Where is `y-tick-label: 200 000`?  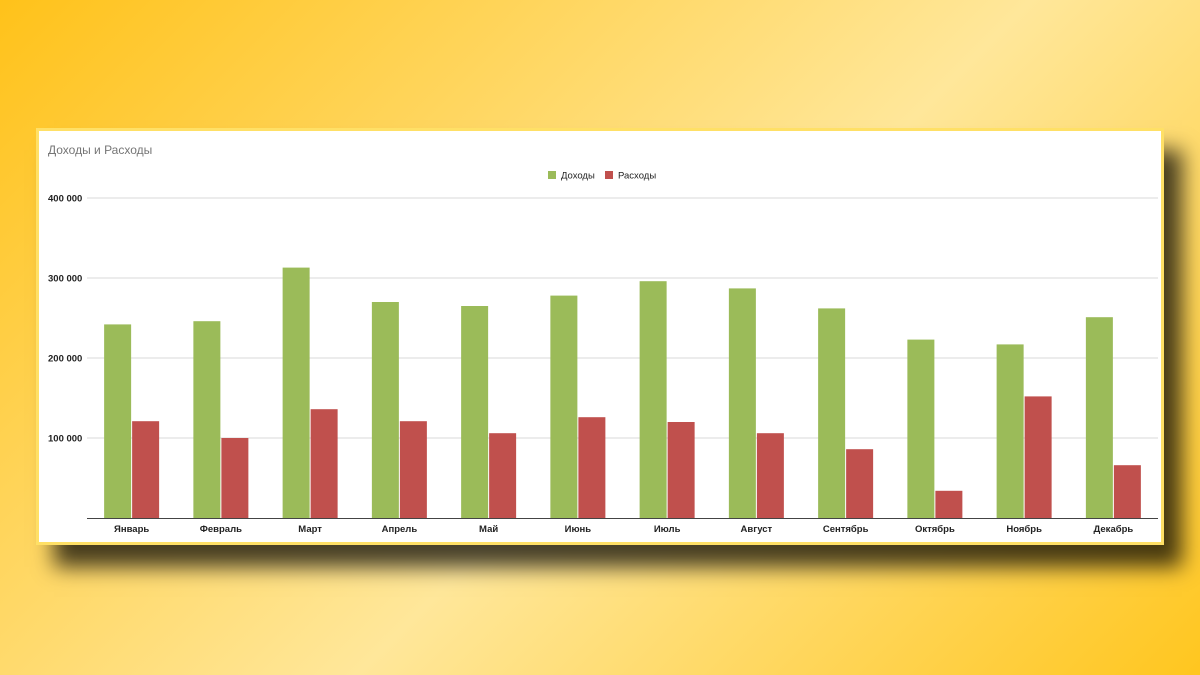 y-tick-label: 200 000 is located at coordinates (65, 359).